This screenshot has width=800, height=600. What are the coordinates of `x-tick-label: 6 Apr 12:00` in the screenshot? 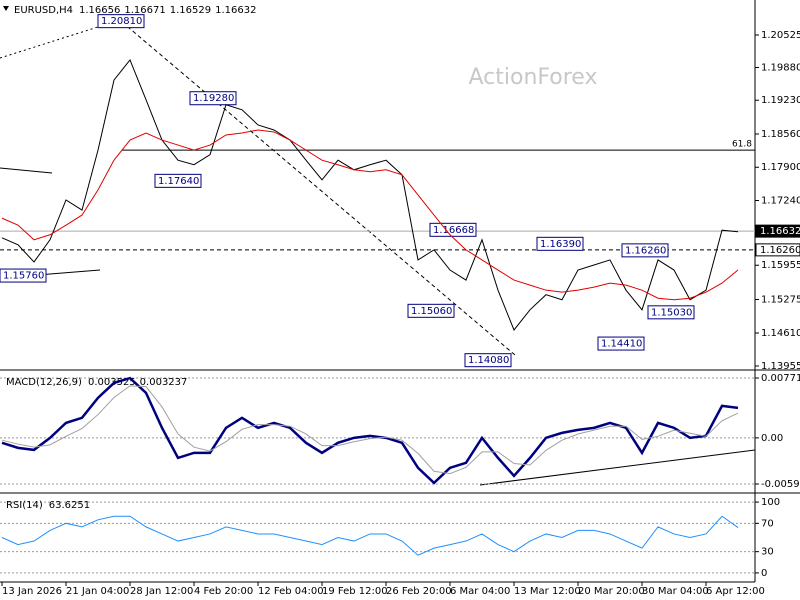 It's located at (735, 591).